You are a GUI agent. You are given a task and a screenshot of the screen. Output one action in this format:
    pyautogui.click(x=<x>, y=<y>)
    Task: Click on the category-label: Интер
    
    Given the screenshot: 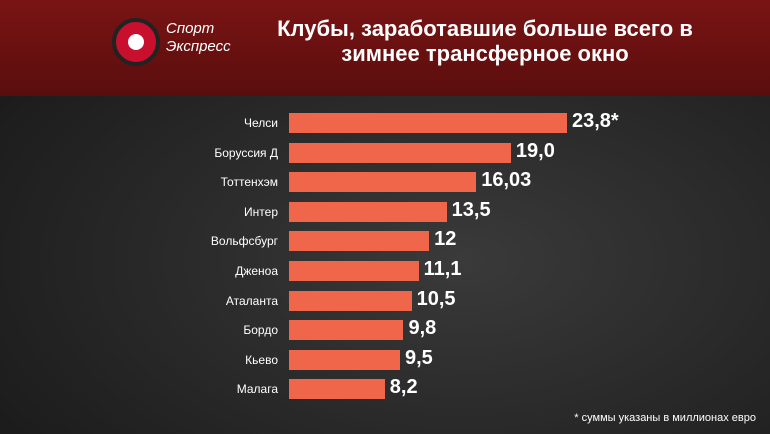 What is the action you would take?
    pyautogui.click(x=261, y=211)
    